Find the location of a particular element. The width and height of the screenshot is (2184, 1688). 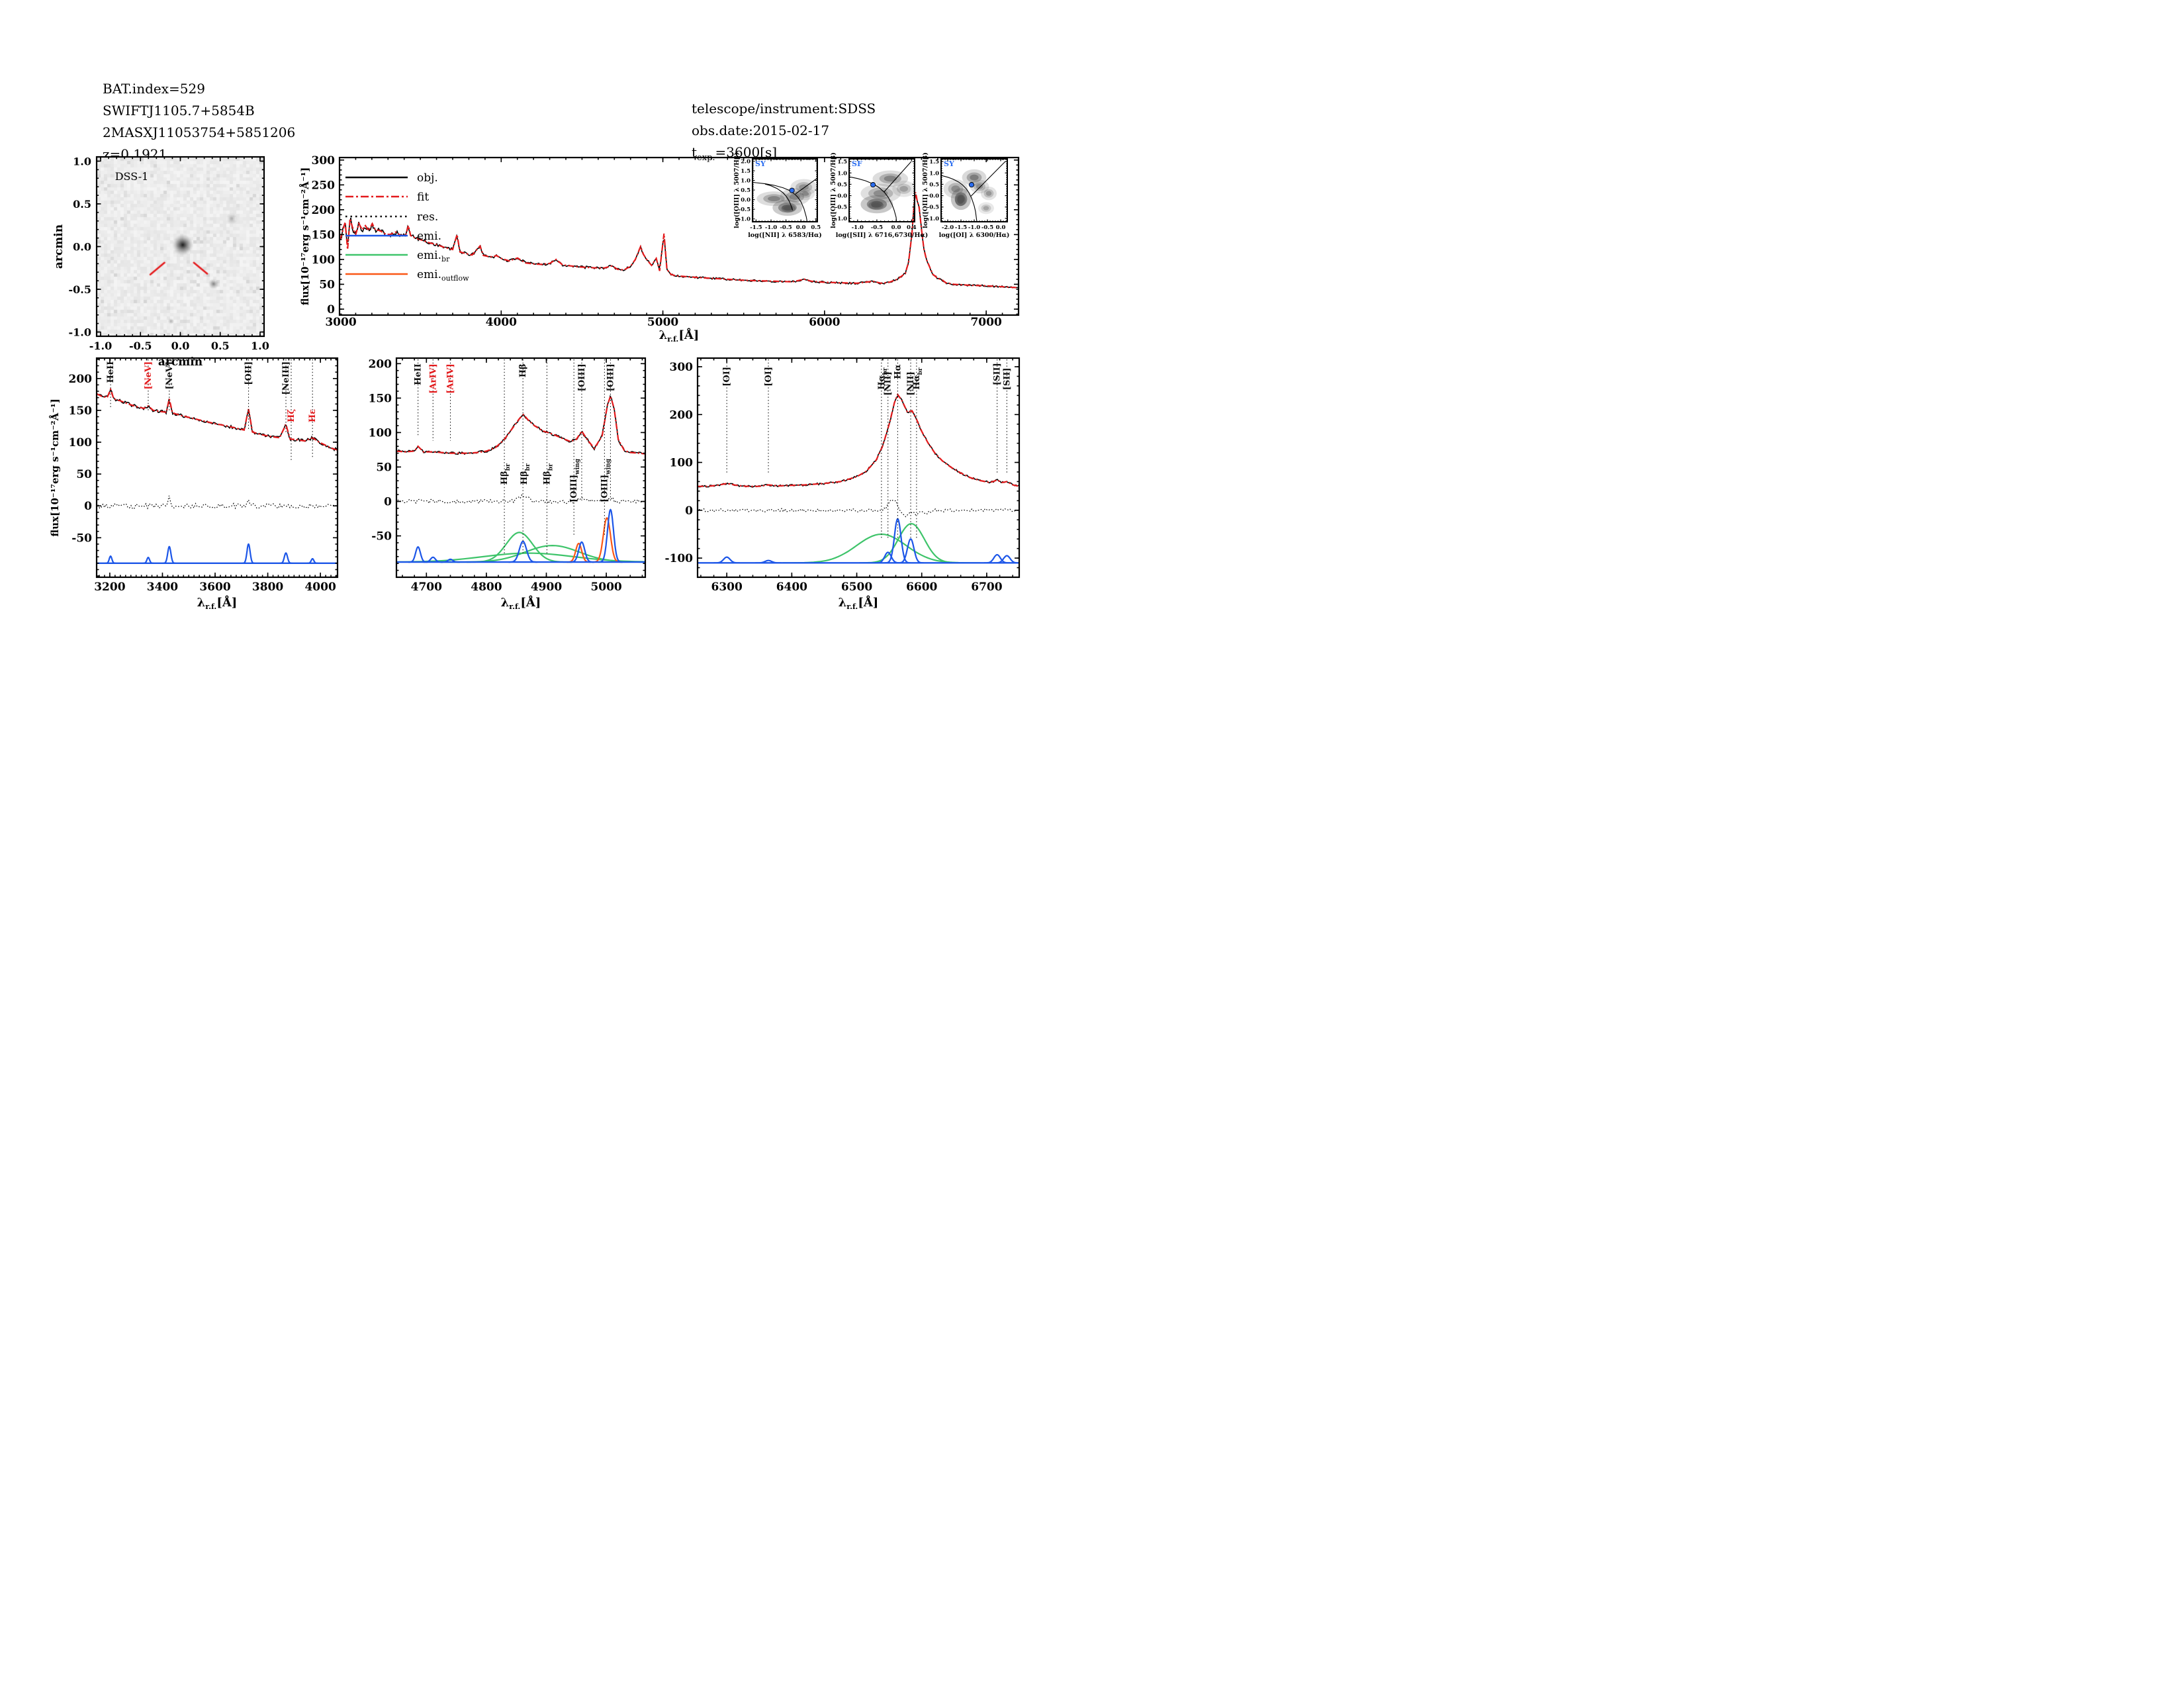

series-emission-o is located at coordinates (606, 540).